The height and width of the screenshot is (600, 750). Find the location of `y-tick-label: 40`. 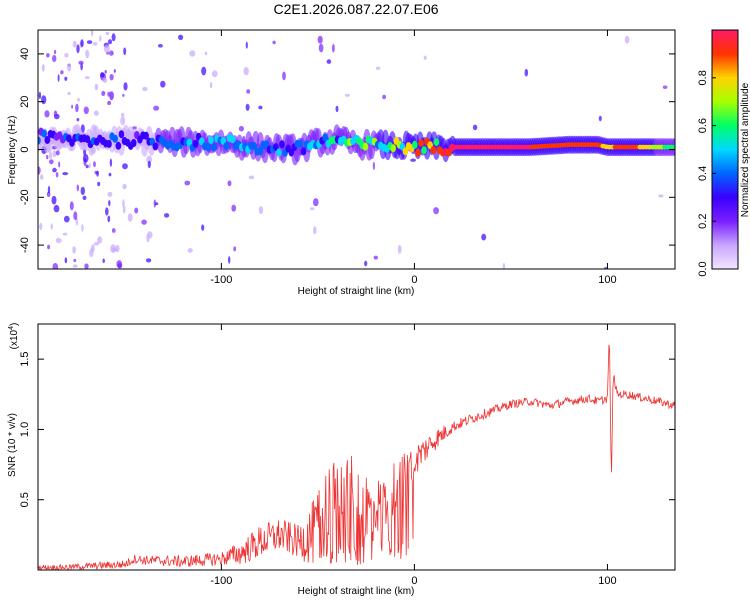

y-tick-label: 40 is located at coordinates (25, 54).